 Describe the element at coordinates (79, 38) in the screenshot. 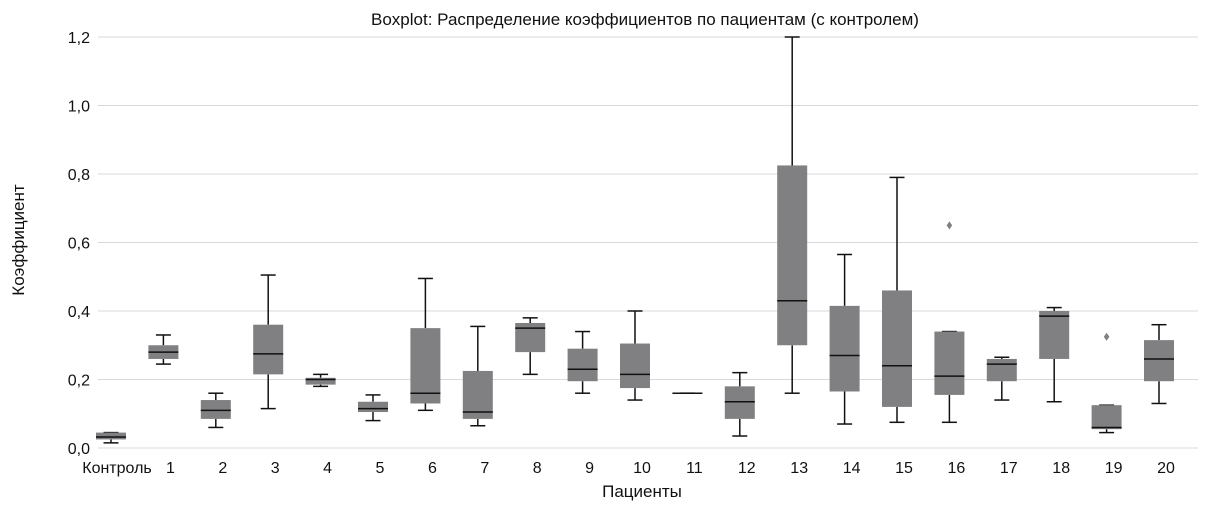

I see `y-tick-label: 1,2` at that location.